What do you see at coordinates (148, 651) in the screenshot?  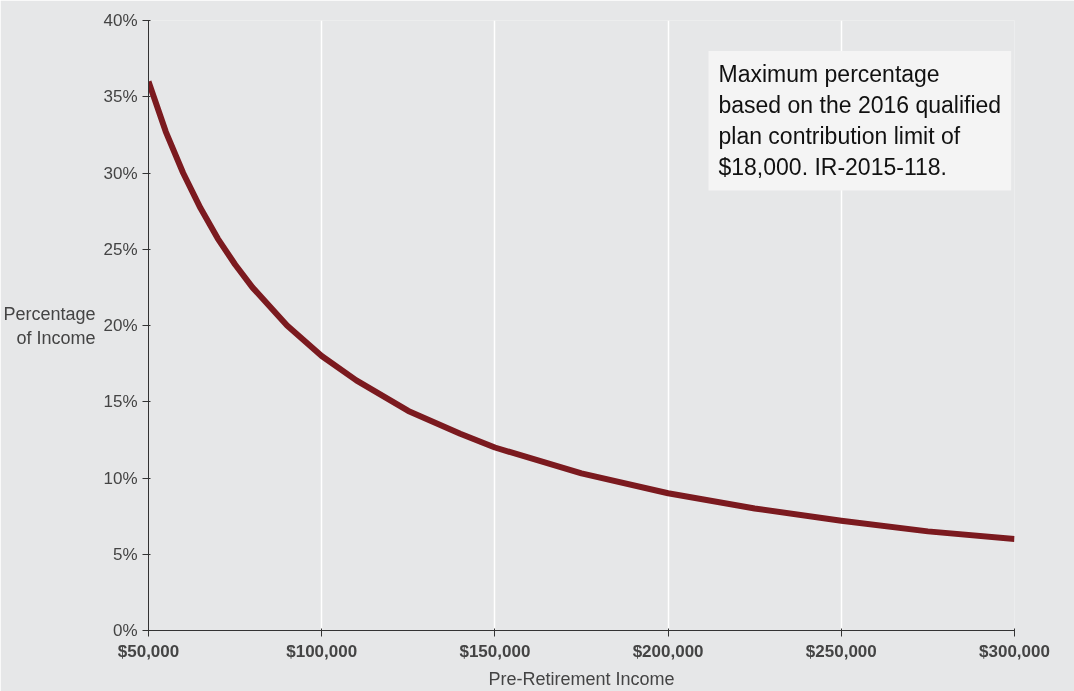 I see `x-tick-label: $50,000` at bounding box center [148, 651].